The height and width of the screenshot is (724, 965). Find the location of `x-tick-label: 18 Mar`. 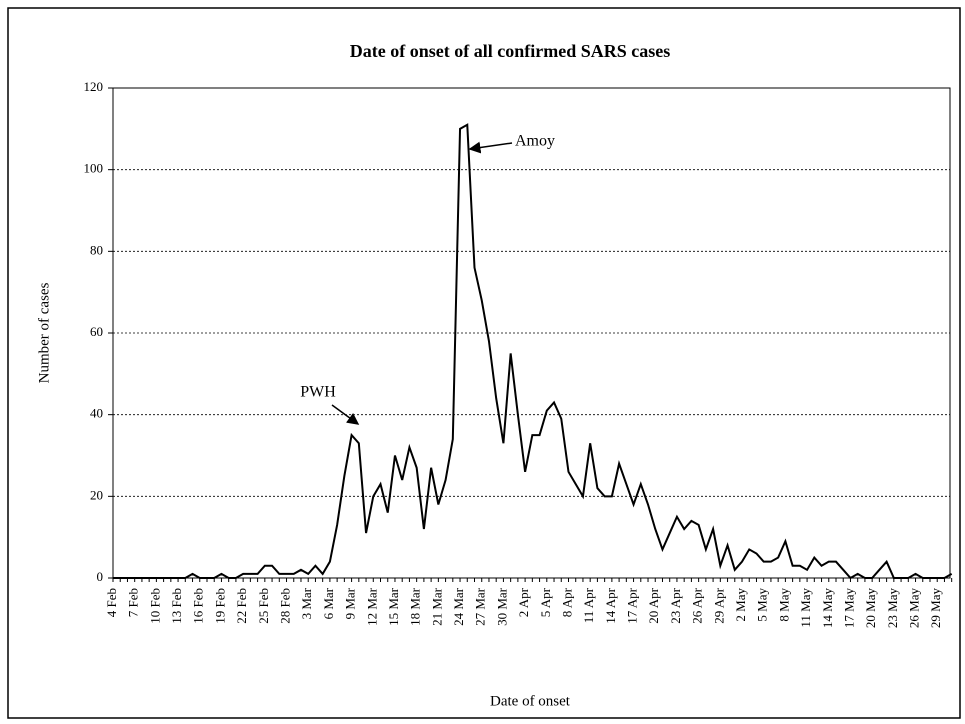

x-tick-label: 18 Mar is located at coordinates (415, 606).